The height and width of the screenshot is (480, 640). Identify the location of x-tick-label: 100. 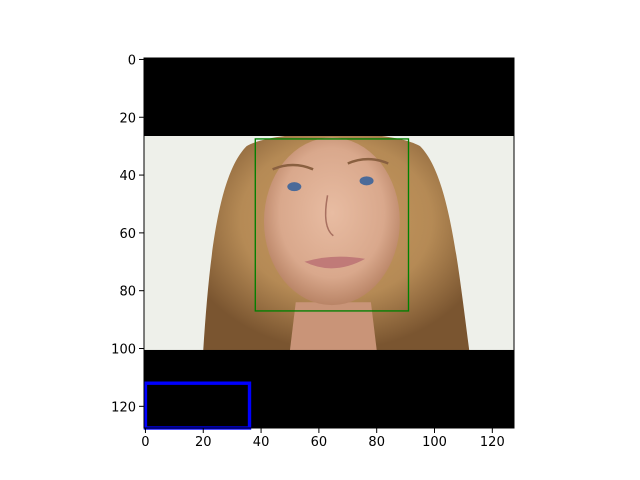
(434, 442).